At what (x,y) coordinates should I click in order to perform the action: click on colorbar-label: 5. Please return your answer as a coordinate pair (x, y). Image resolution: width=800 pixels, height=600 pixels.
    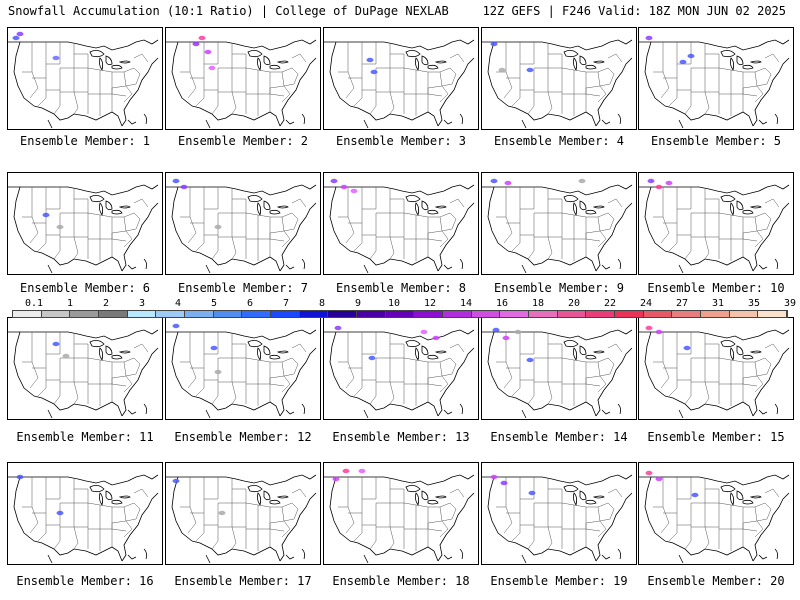
    Looking at the image, I should click on (214, 303).